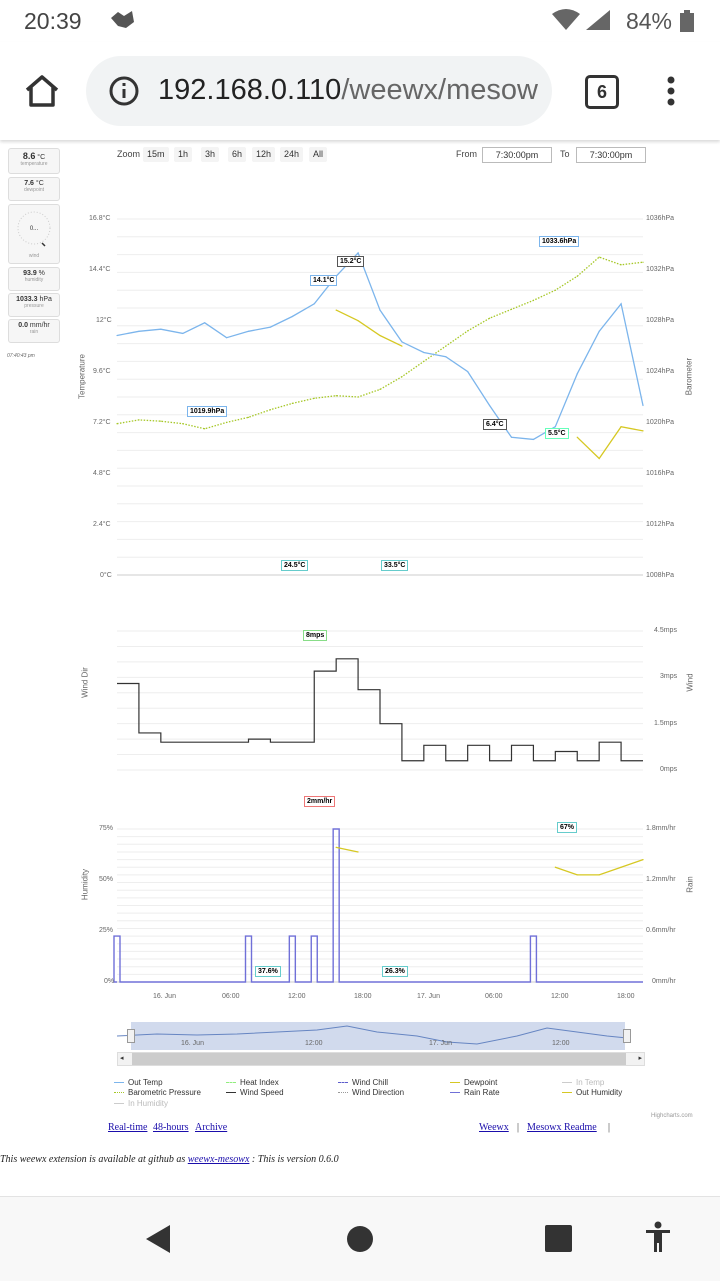 The height and width of the screenshot is (1281, 720). Describe the element at coordinates (627, 1036) in the screenshot. I see `navigator-handle-right` at that location.